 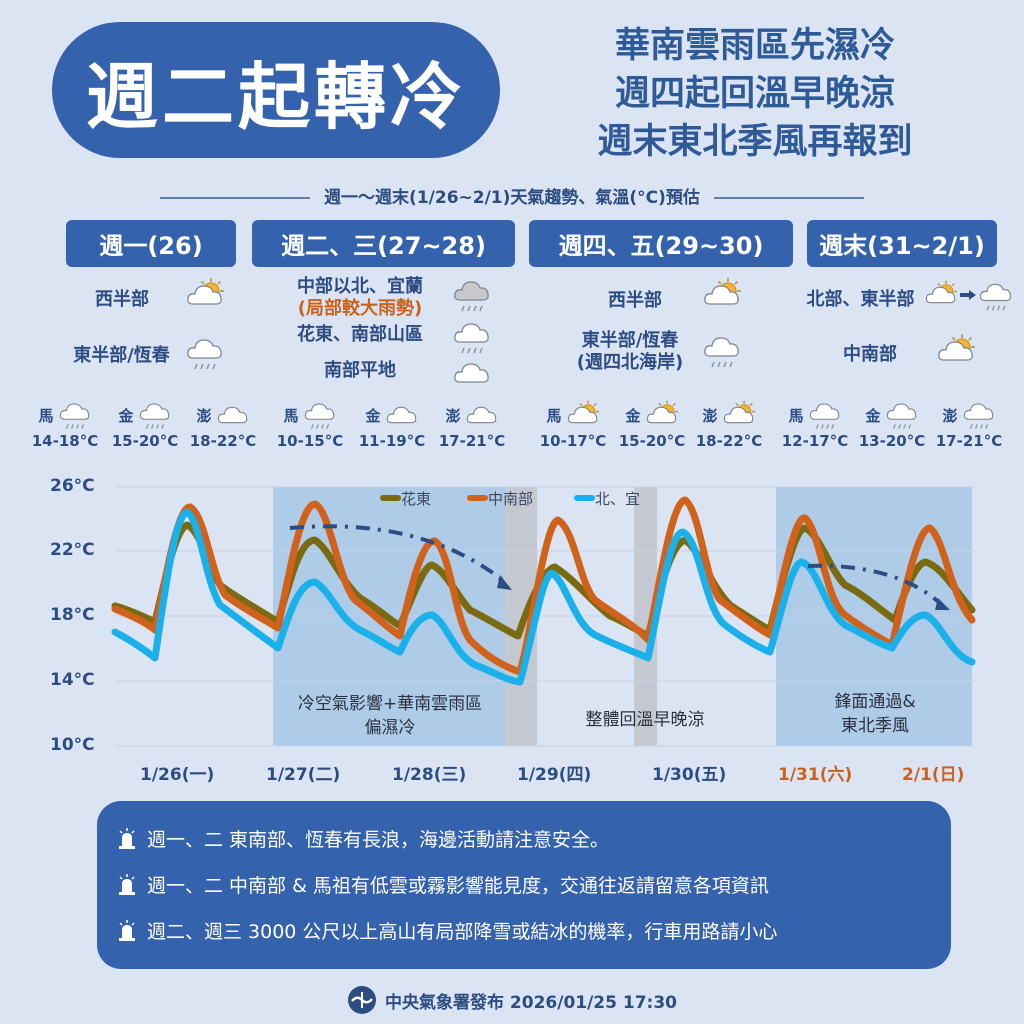 What do you see at coordinates (235, 198) in the screenshot?
I see `divider-left` at bounding box center [235, 198].